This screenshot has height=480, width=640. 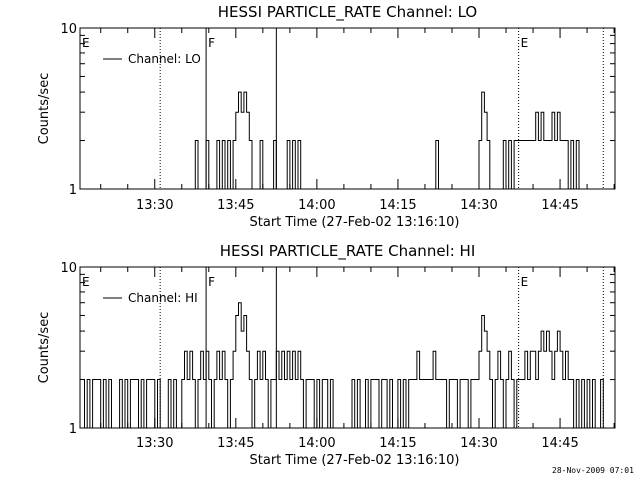 What do you see at coordinates (347, 12) in the screenshot?
I see `chart-title: HESSI PARTICLE_RATE Channel: LO` at bounding box center [347, 12].